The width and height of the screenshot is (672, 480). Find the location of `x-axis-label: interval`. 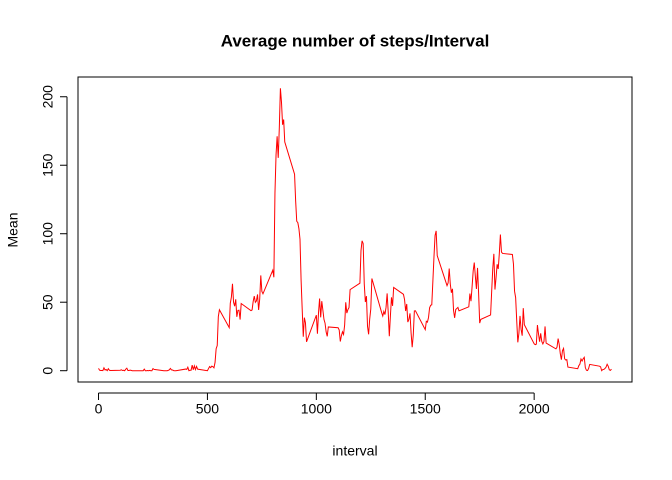

x-axis-label: interval is located at coordinates (354, 451).